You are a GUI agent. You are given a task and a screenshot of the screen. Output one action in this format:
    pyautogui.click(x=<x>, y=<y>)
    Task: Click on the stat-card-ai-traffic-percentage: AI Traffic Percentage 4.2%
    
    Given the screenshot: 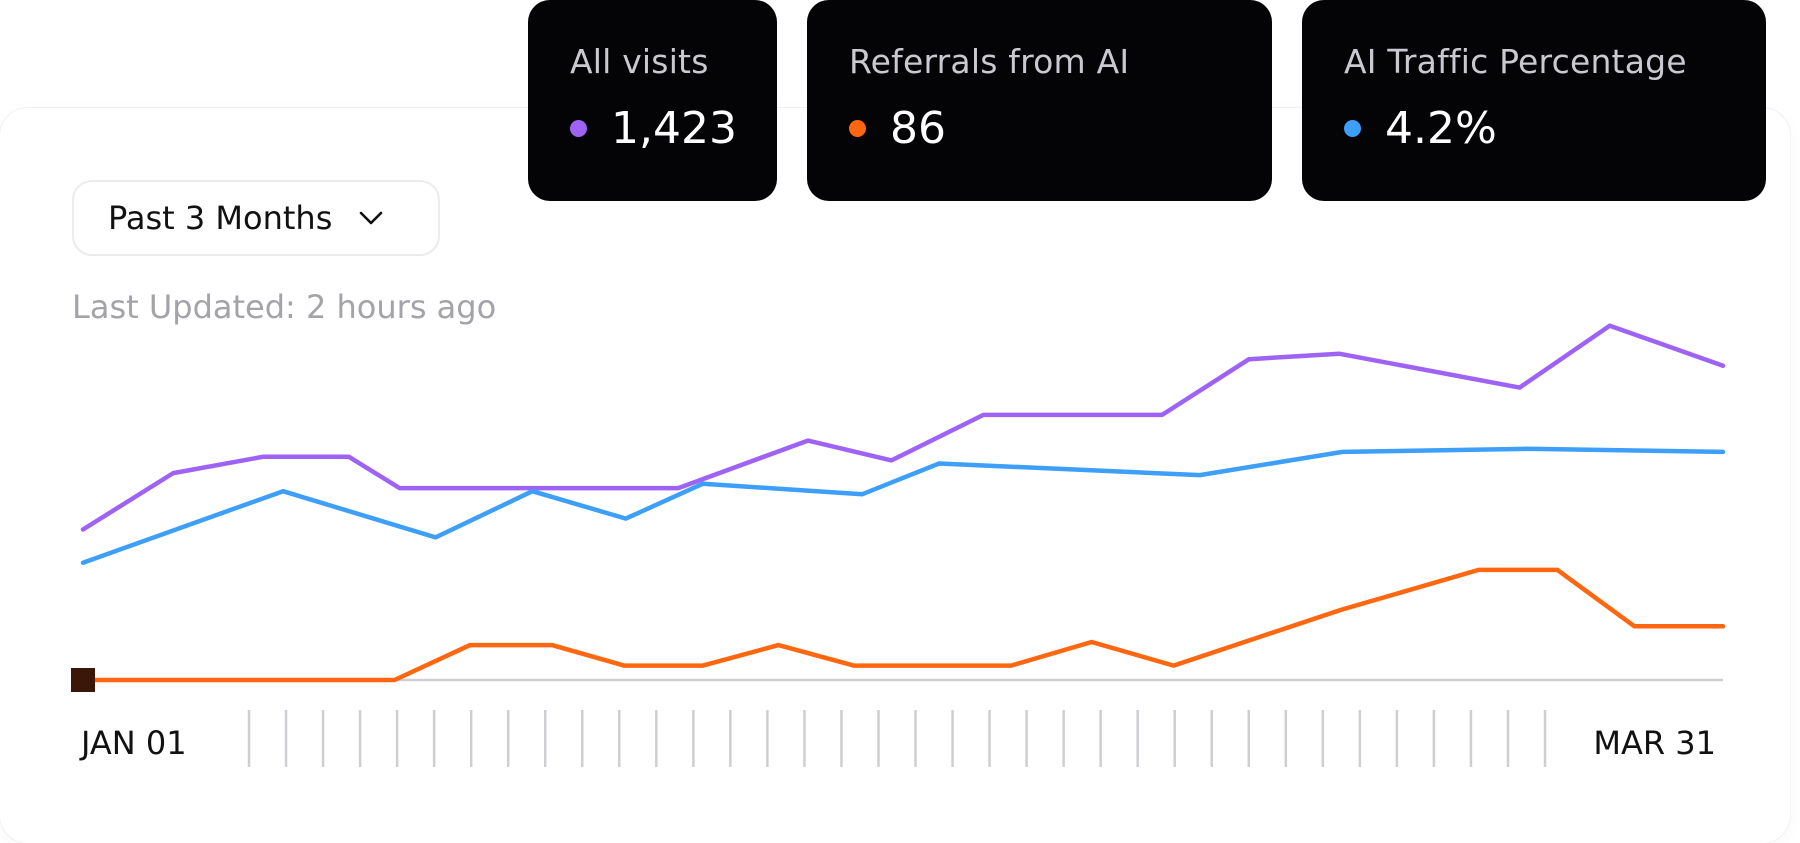 What is the action you would take?
    pyautogui.click(x=1534, y=100)
    